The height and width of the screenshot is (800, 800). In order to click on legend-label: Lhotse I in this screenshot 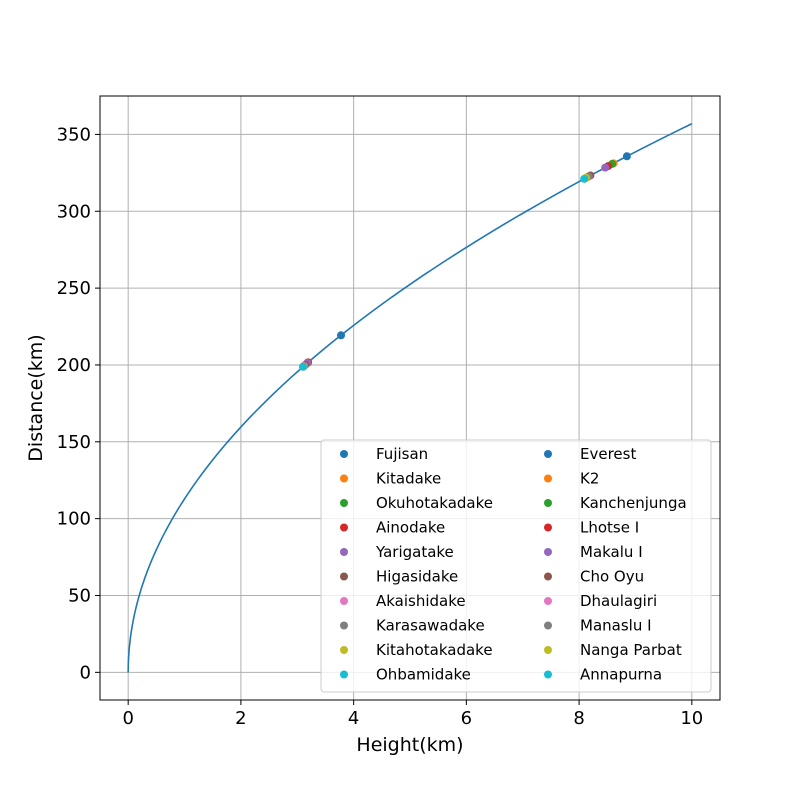, I will do `click(609, 528)`.